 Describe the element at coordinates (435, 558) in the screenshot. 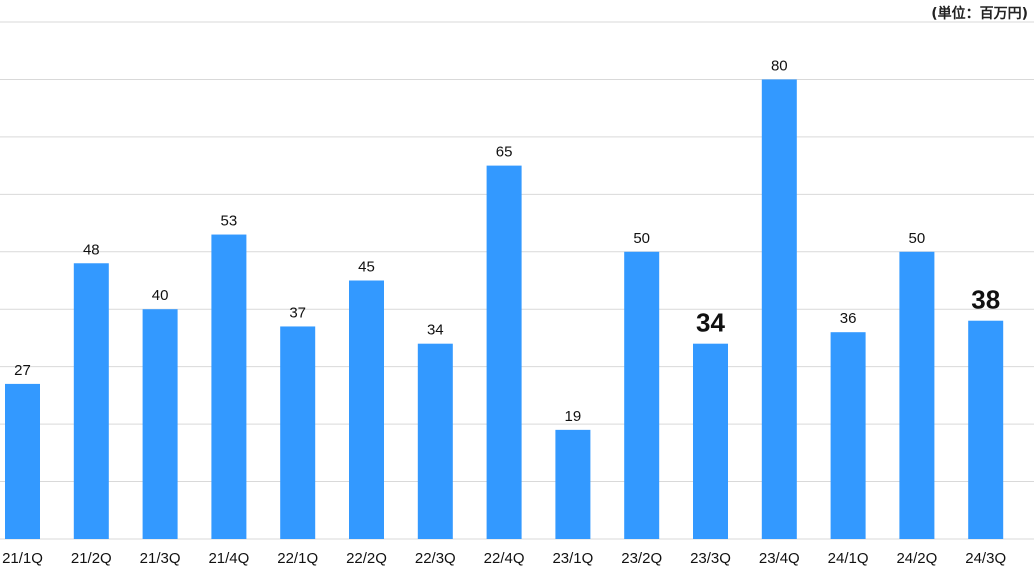

I see `category-label: 22/3Q` at that location.